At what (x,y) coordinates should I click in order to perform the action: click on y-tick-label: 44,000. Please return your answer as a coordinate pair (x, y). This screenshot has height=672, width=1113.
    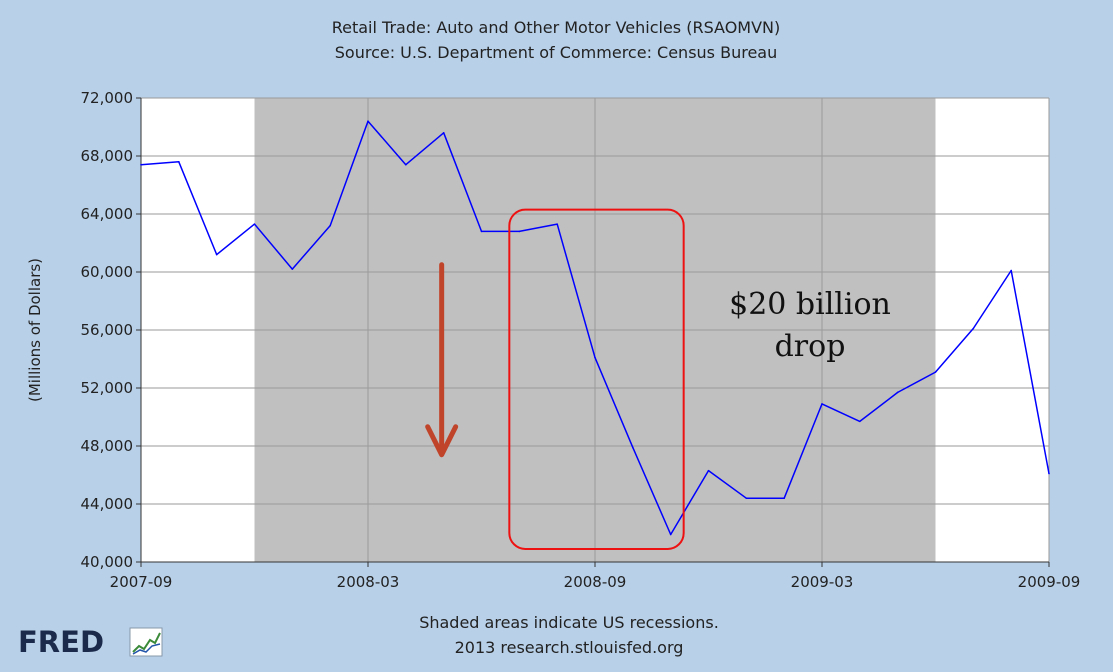
    Looking at the image, I should click on (107, 504).